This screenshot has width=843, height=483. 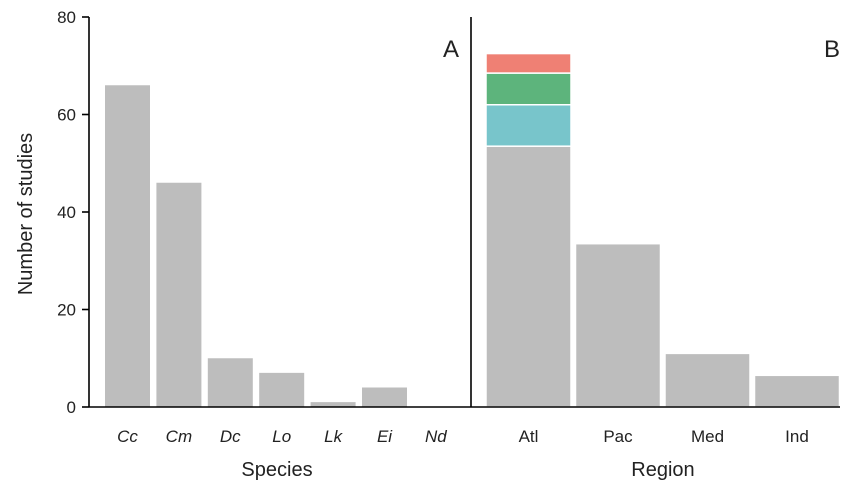 I want to click on panel-label-a: A, so click(x=451, y=49).